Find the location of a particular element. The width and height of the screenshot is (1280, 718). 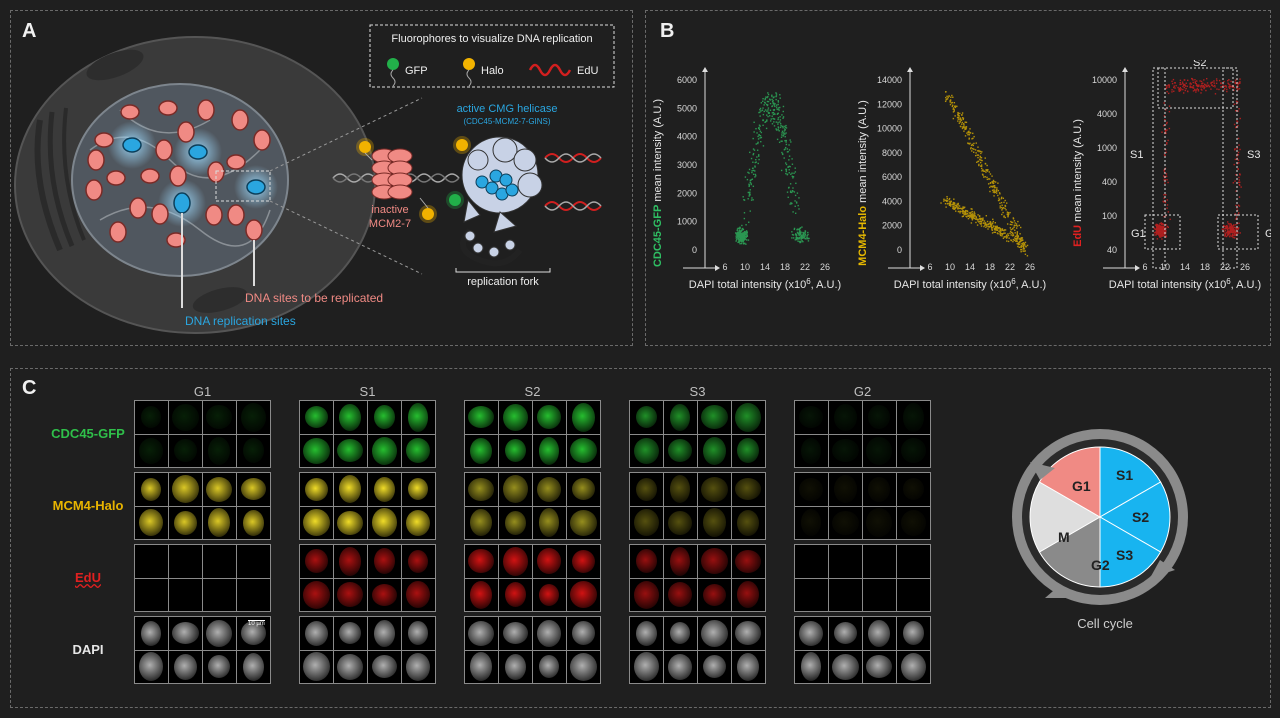

active-cmg-helicase-icon is located at coordinates (501, 201).